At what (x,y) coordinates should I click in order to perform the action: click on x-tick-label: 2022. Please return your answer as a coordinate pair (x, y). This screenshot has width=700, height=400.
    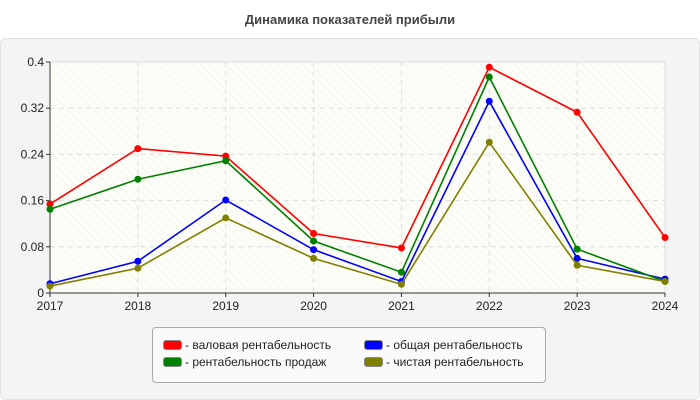
    Looking at the image, I should click on (489, 306).